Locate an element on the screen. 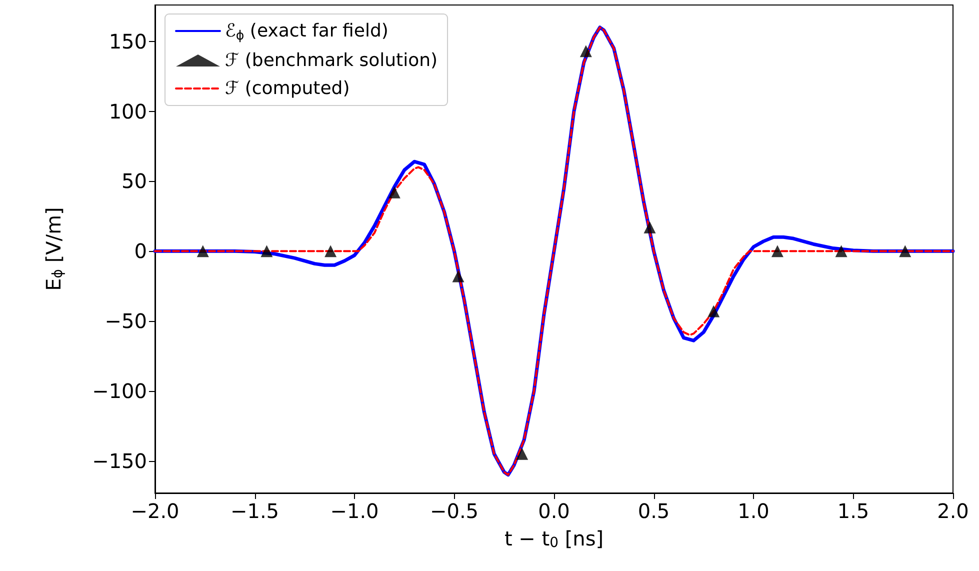 The height and width of the screenshot is (571, 979). x-tick-label: 2.0 is located at coordinates (953, 511).